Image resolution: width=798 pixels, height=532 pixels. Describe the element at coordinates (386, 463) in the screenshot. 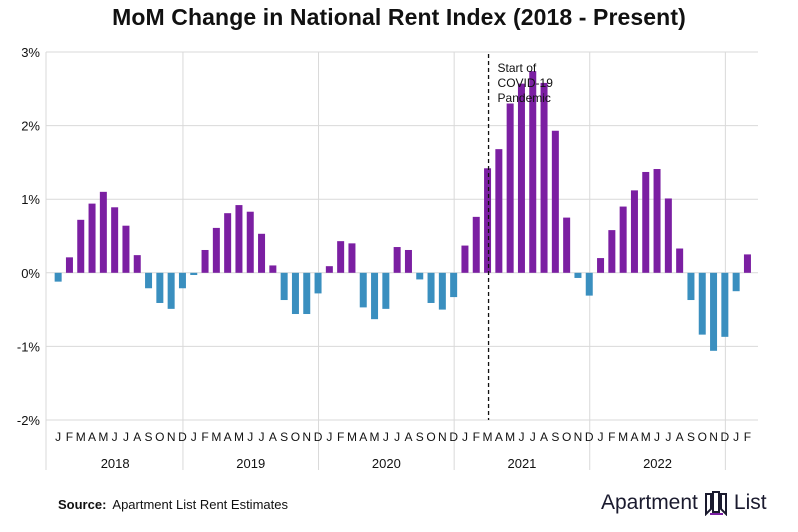

I see `year-label: 2020` at that location.